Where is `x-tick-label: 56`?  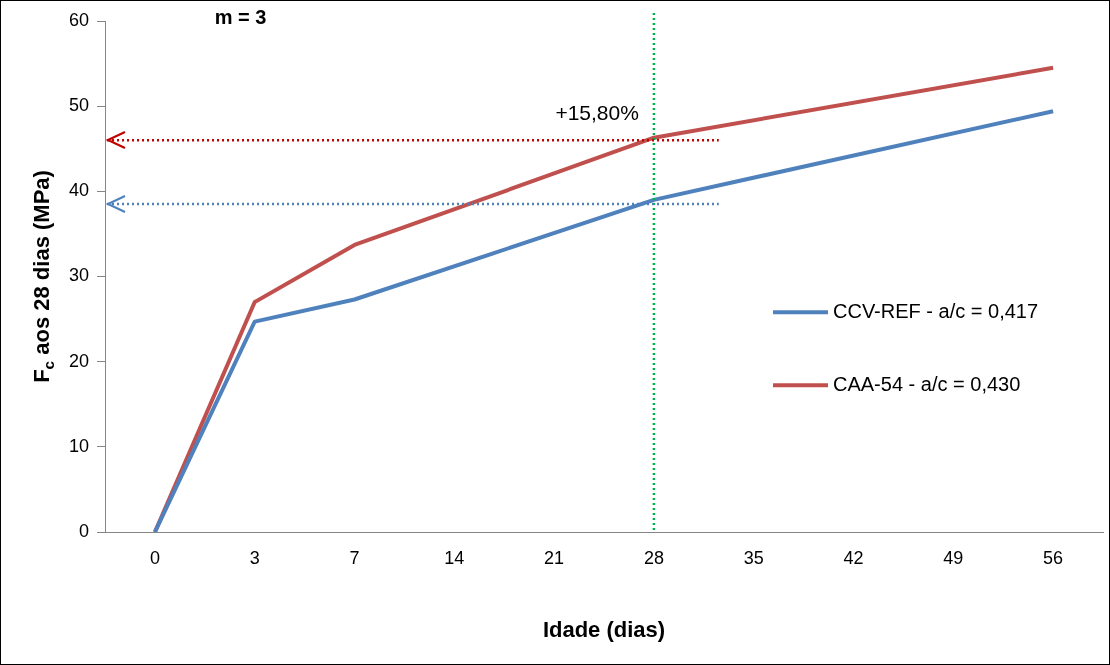 x-tick-label: 56 is located at coordinates (1053, 557).